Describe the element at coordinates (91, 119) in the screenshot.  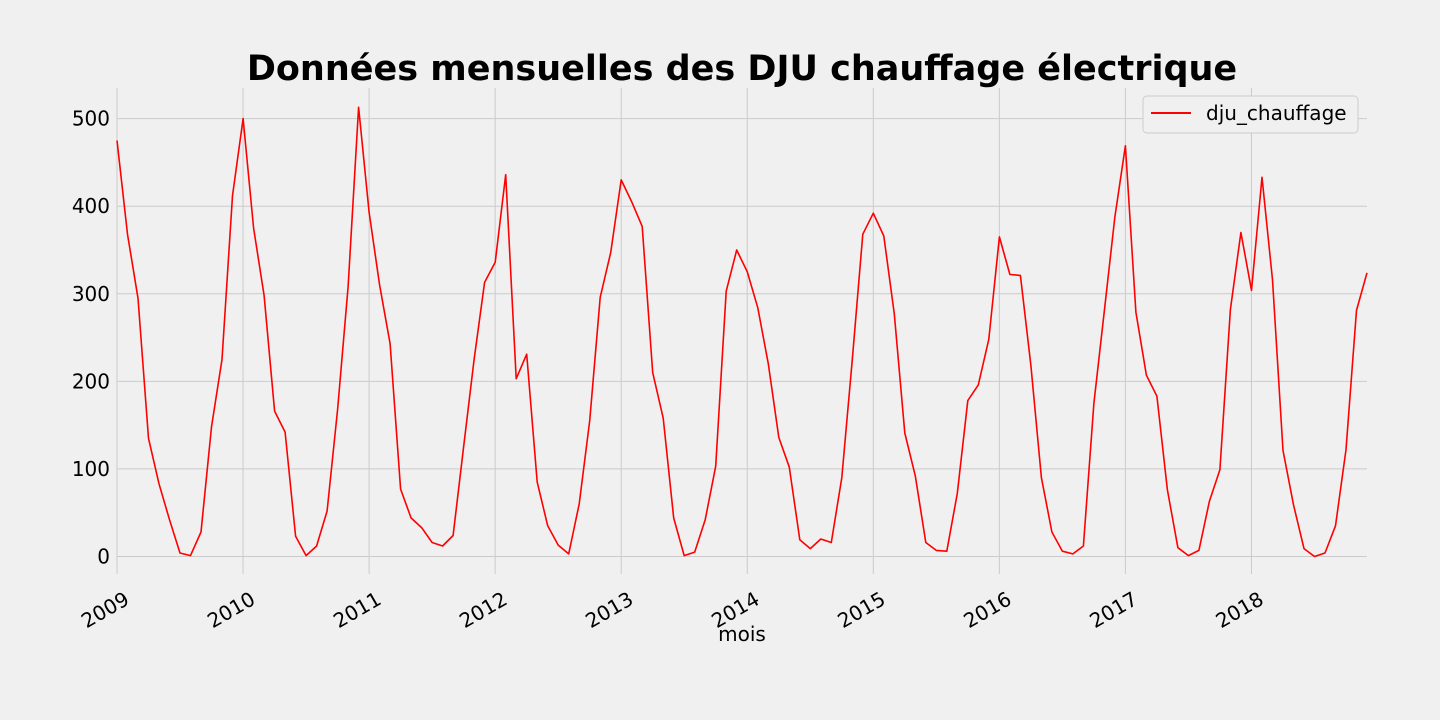
I see `y-tick-label: 500` at that location.